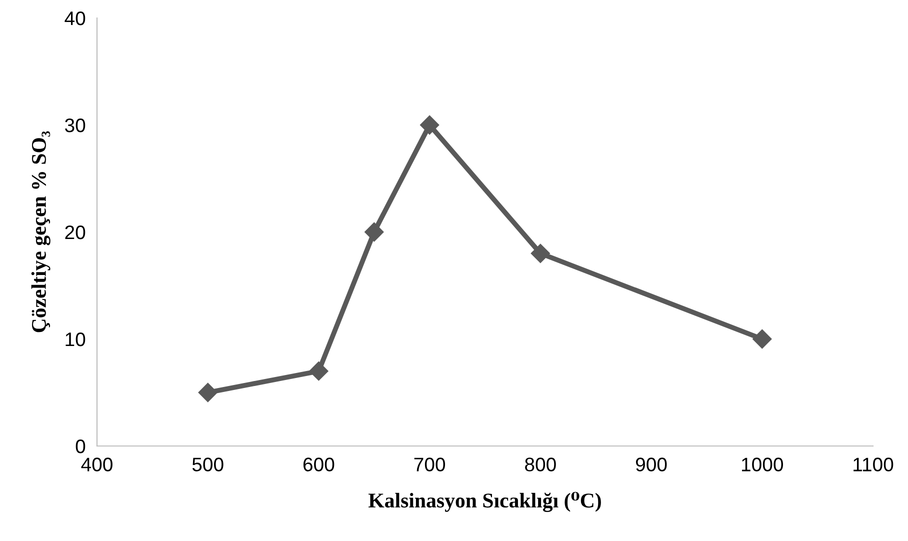 The image size is (908, 541). What do you see at coordinates (430, 465) in the screenshot?
I see `x-tick-label: 700` at bounding box center [430, 465].